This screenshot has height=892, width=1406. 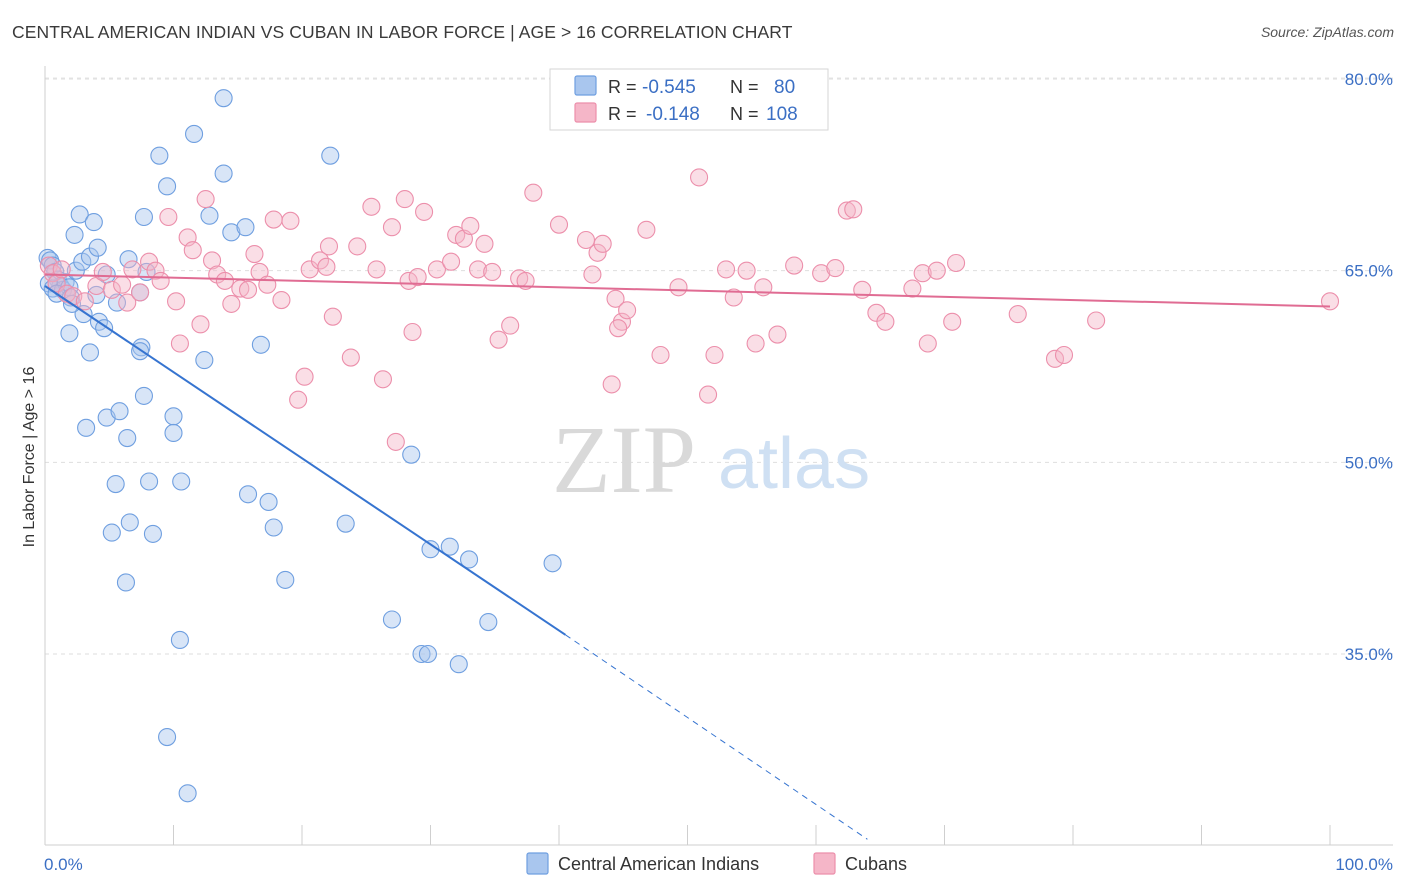 I want to click on legend-swatch-cubans, so click(x=585, y=112).